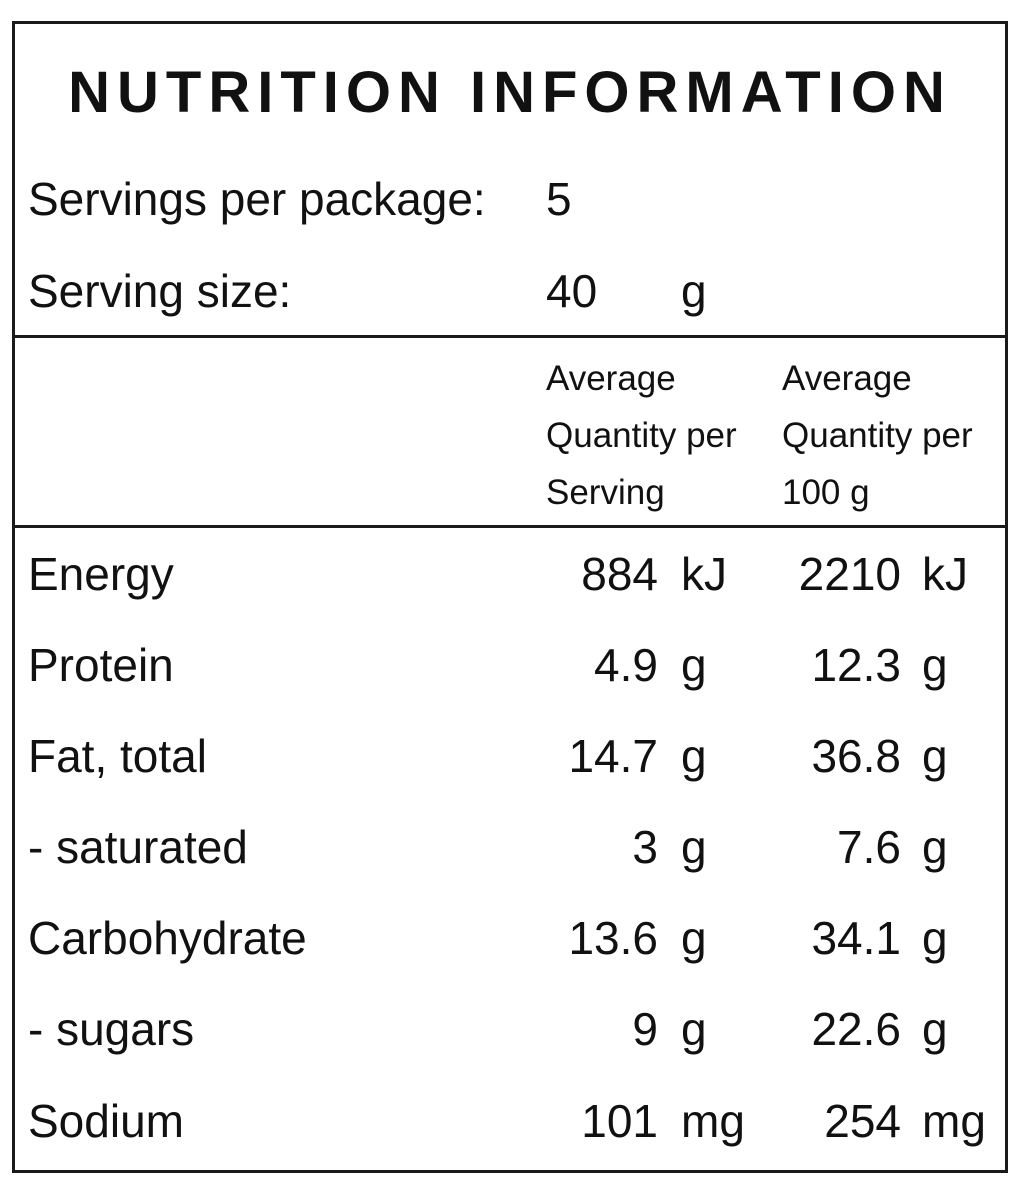 The height and width of the screenshot is (1193, 1026). Describe the element at coordinates (510, 847) in the screenshot. I see `nutrient-row-saturated: - saturated 3 g 7.6 g` at that location.